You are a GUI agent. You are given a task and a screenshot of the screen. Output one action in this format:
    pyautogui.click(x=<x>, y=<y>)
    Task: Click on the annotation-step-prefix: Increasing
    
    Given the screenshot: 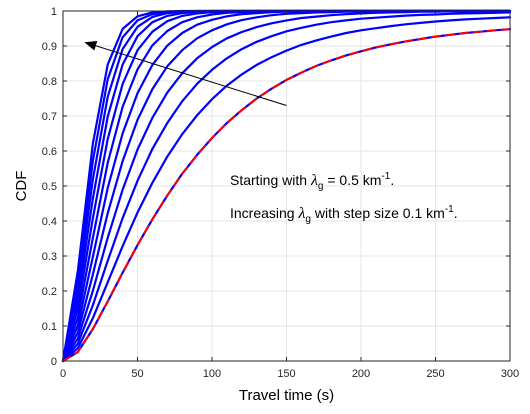 What is the action you would take?
    pyautogui.click(x=264, y=213)
    